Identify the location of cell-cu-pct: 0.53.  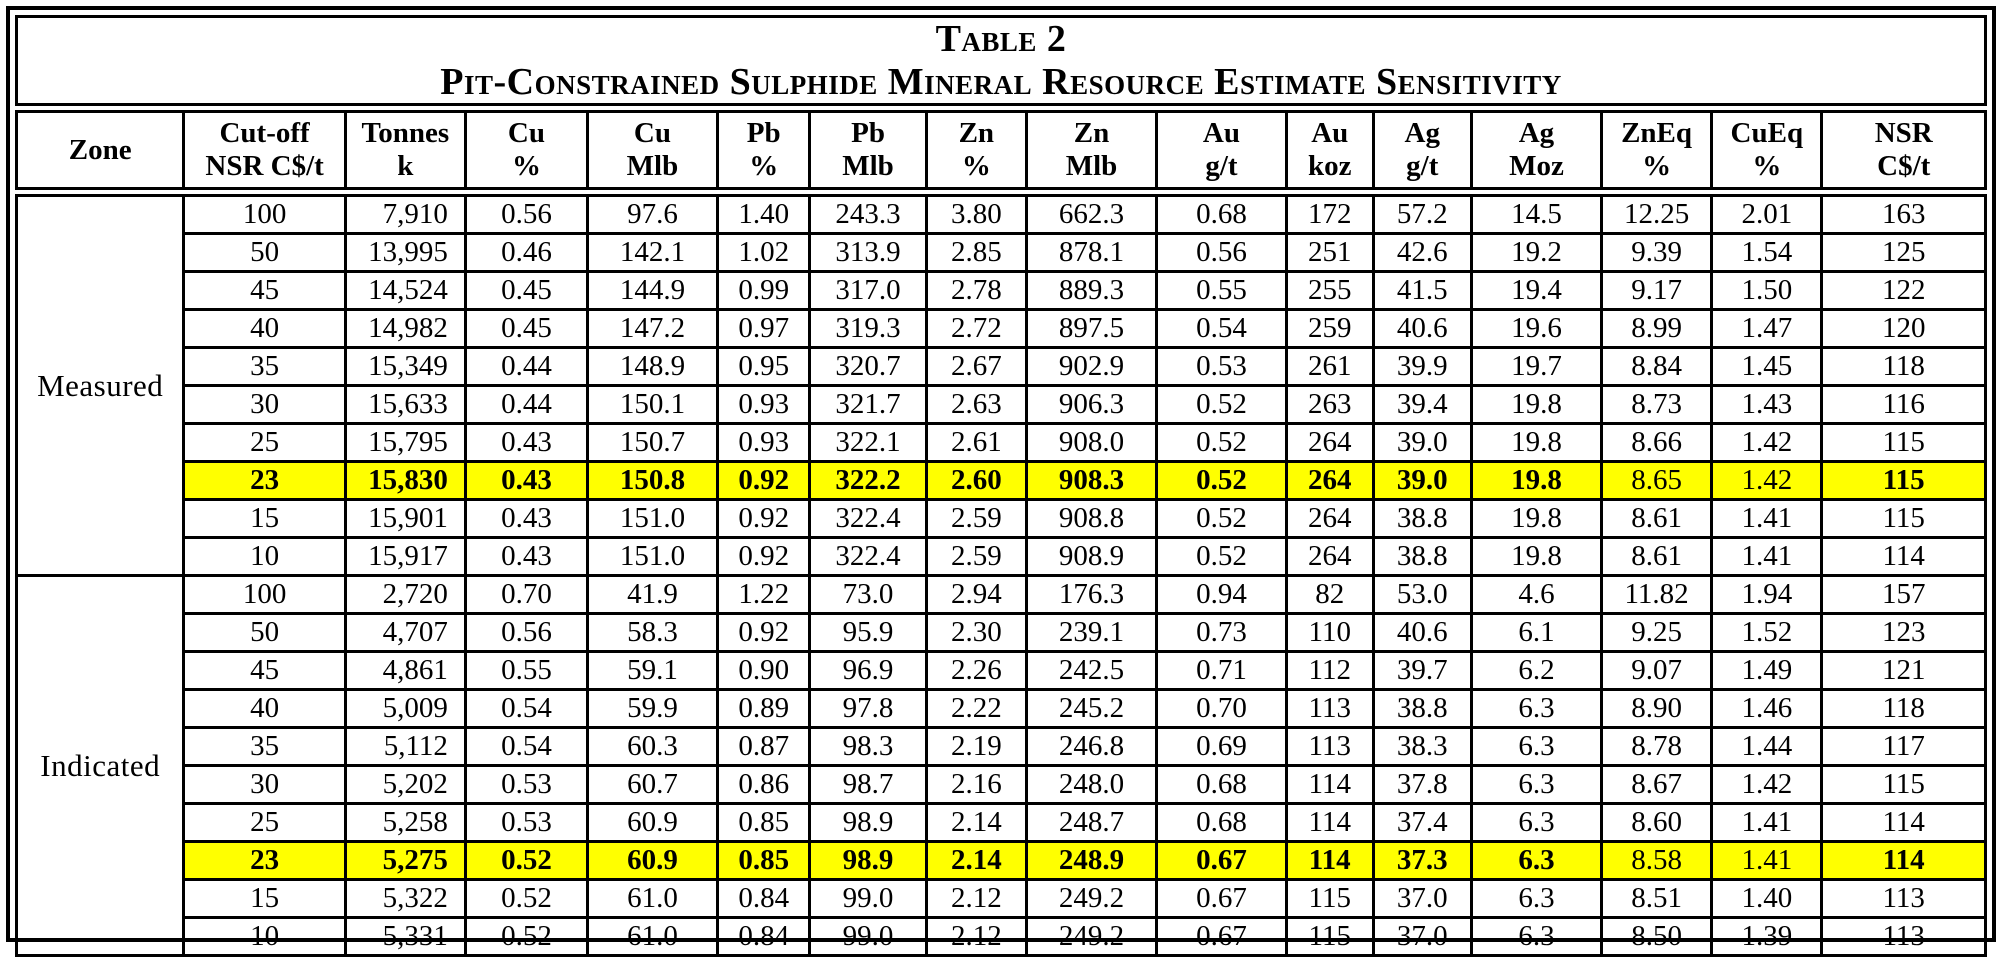
(526, 785).